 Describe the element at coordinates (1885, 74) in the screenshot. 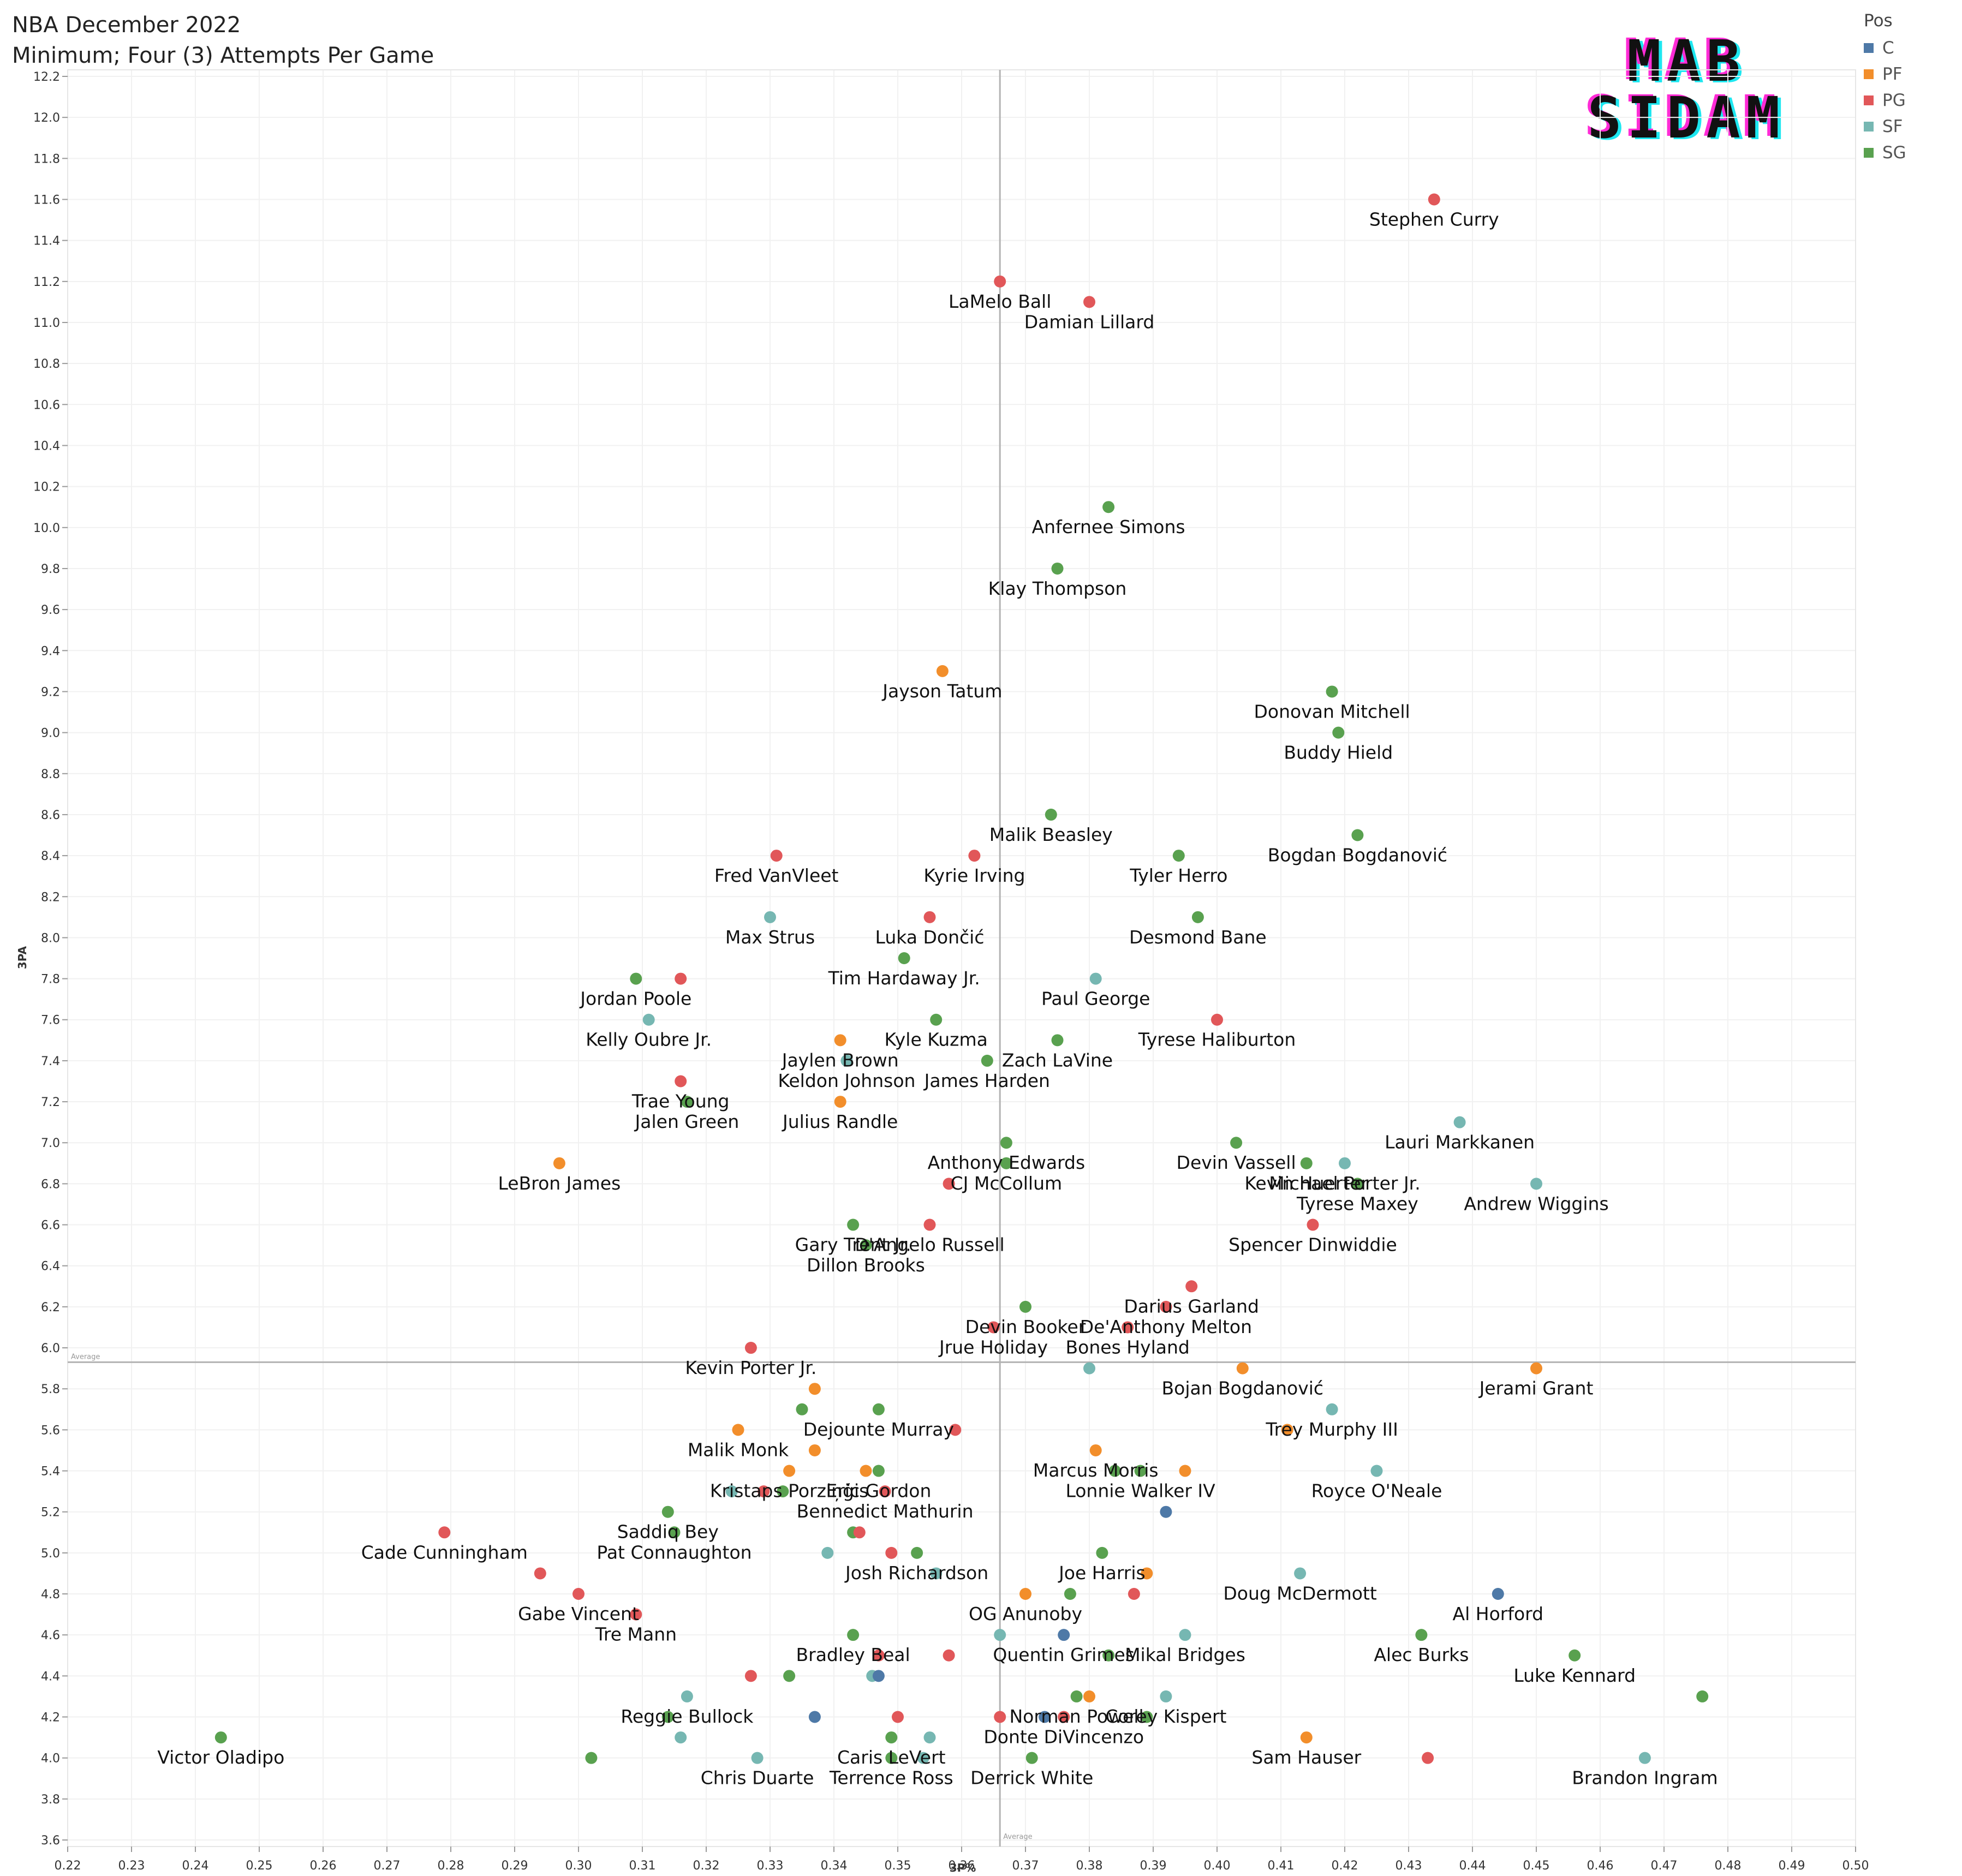

I see `legend-item-pf: PF` at that location.